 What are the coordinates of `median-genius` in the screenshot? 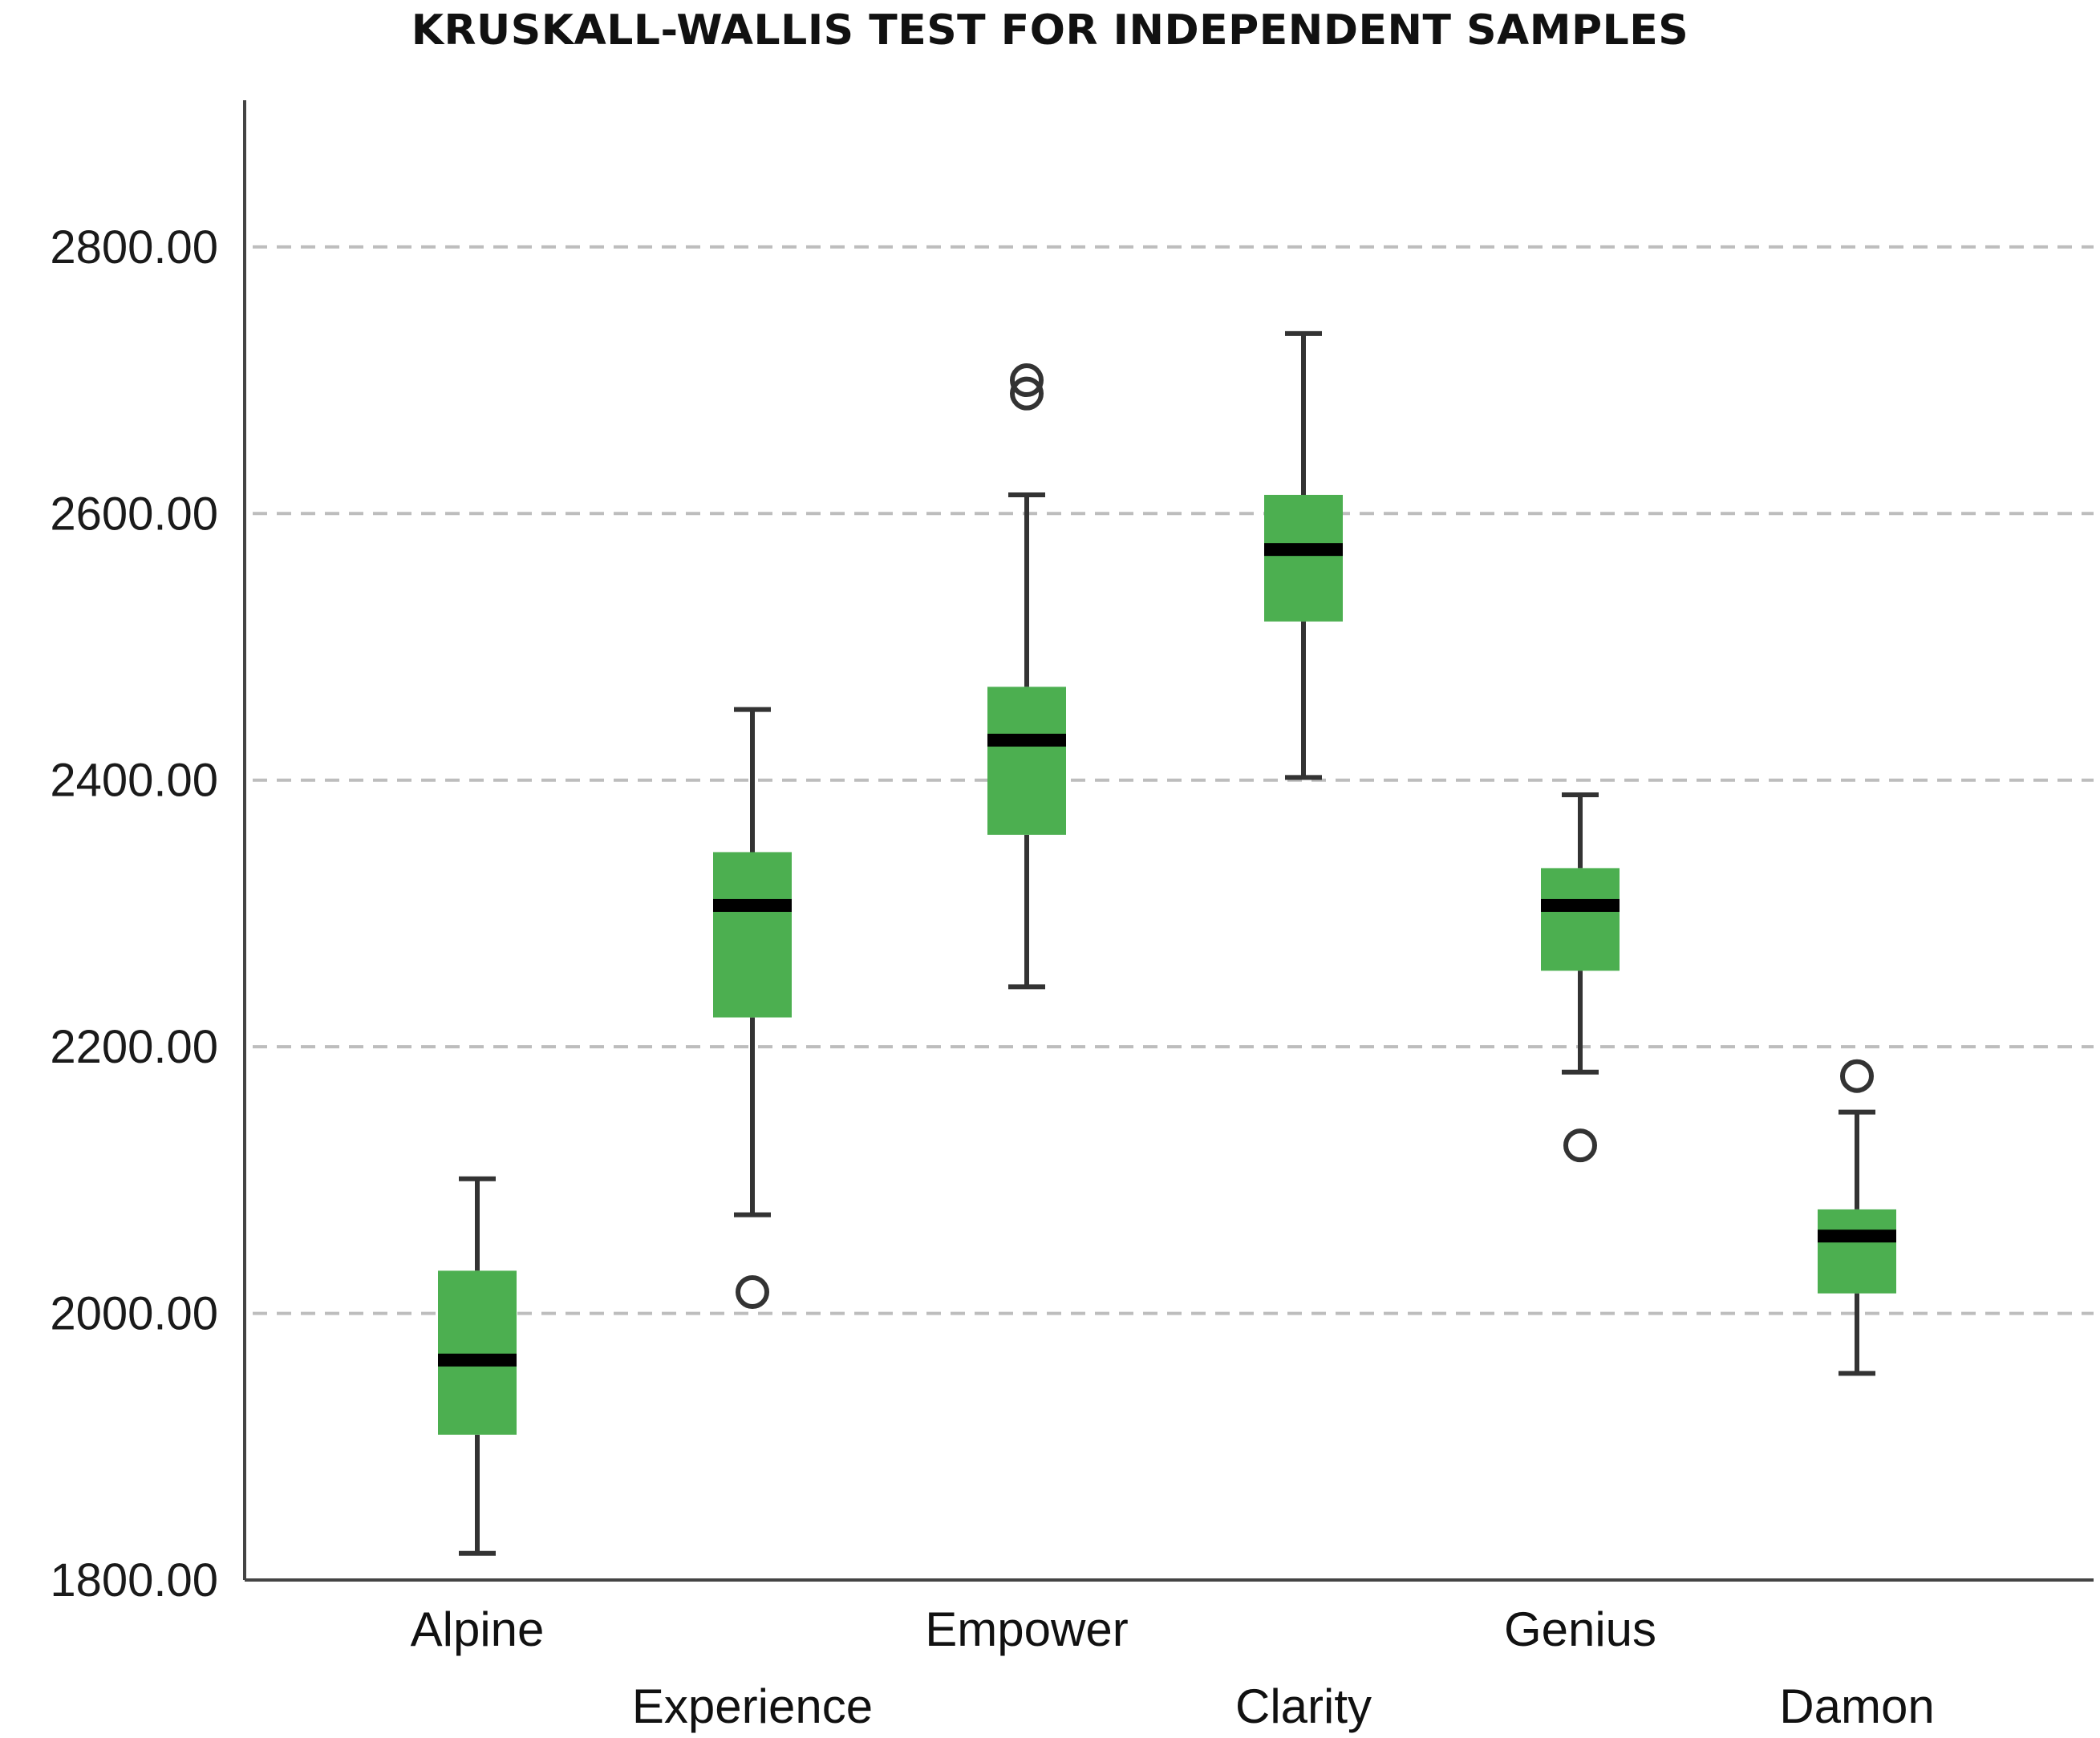 It's located at (1580, 905).